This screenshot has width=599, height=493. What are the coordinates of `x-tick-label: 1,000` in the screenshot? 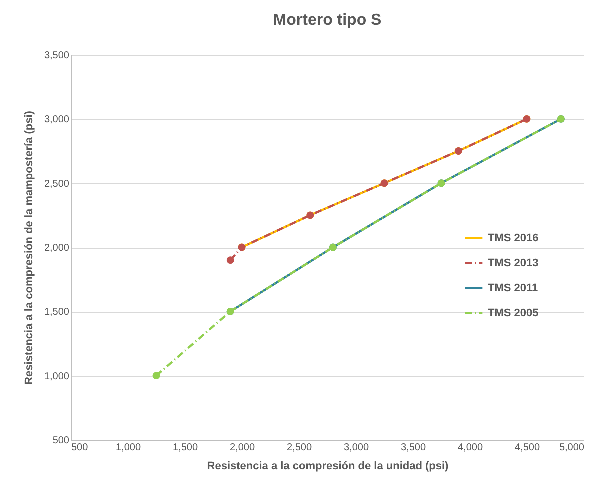 It's located at (129, 448).